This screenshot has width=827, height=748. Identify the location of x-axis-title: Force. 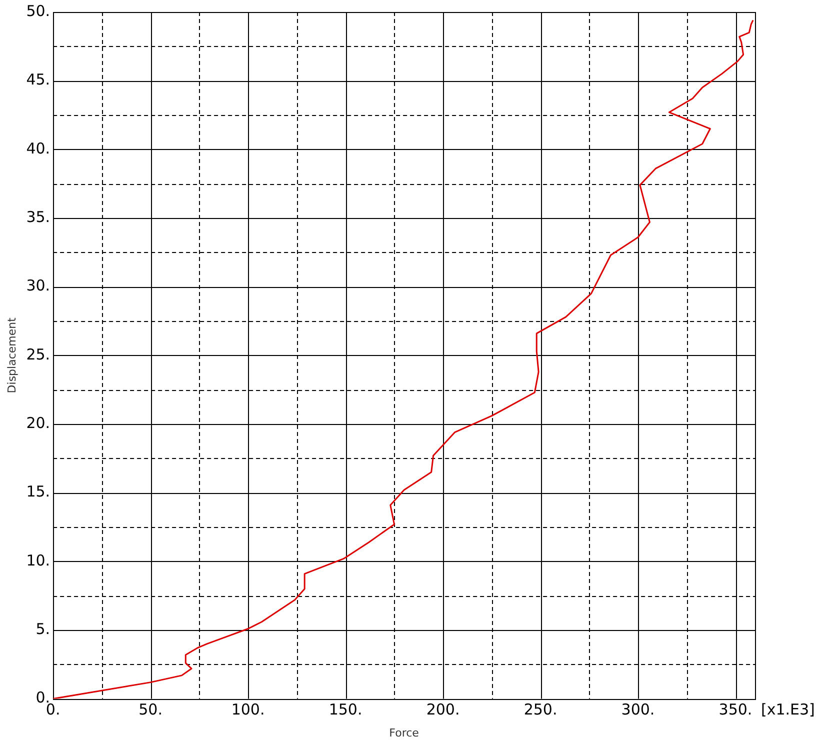
(404, 733).